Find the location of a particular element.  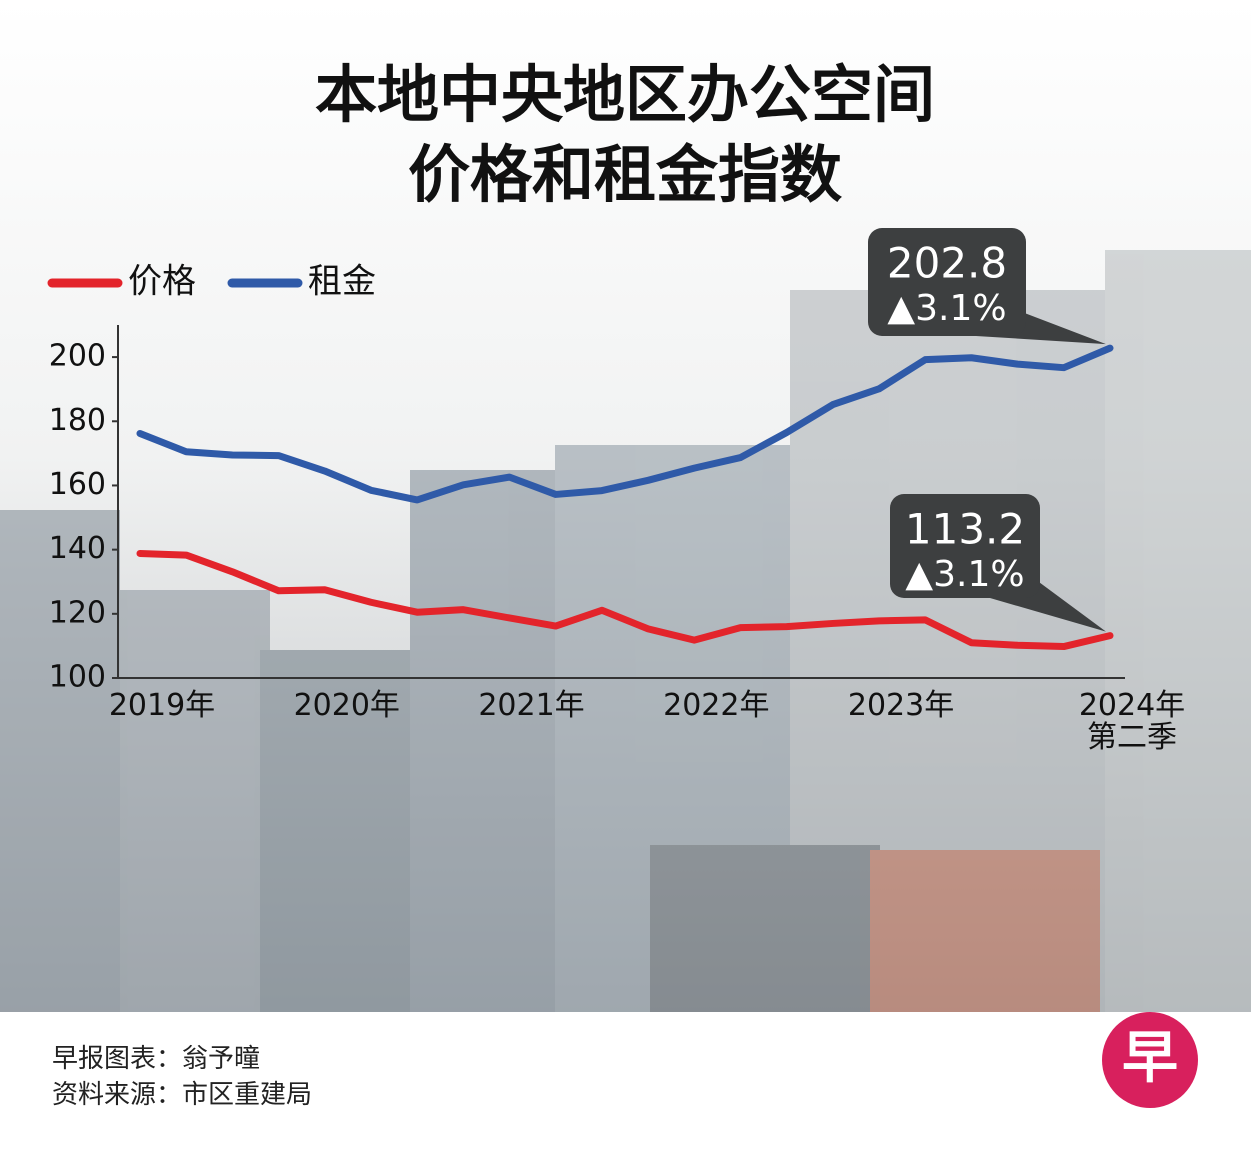

x-tick-label: 2020年 is located at coordinates (346, 705).